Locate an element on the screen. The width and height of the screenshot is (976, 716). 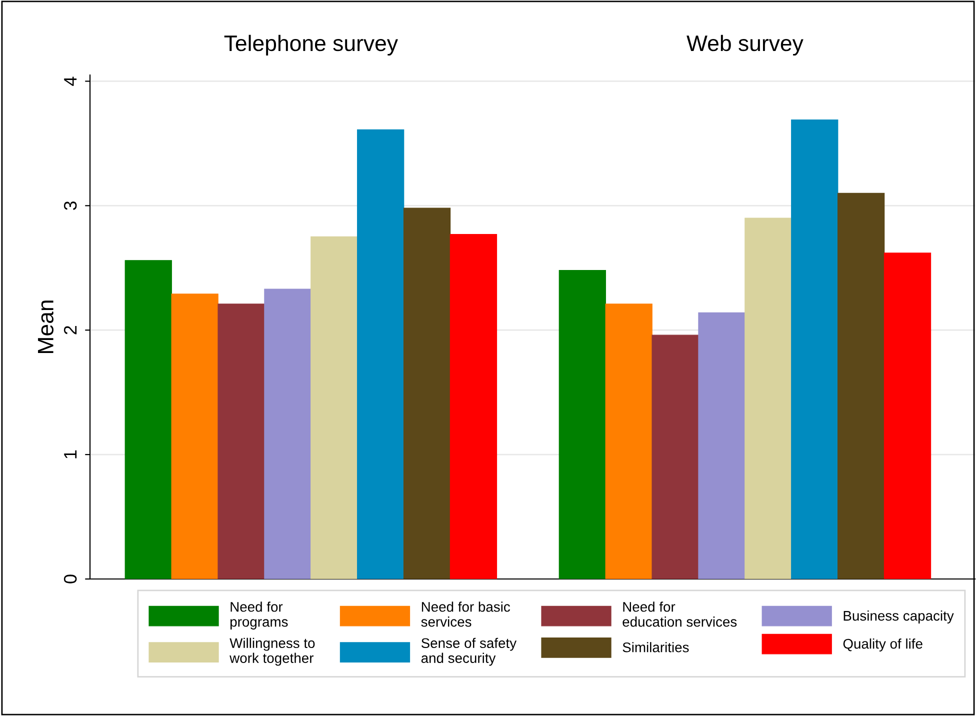
y-axis-title: Mean is located at coordinates (46, 326).